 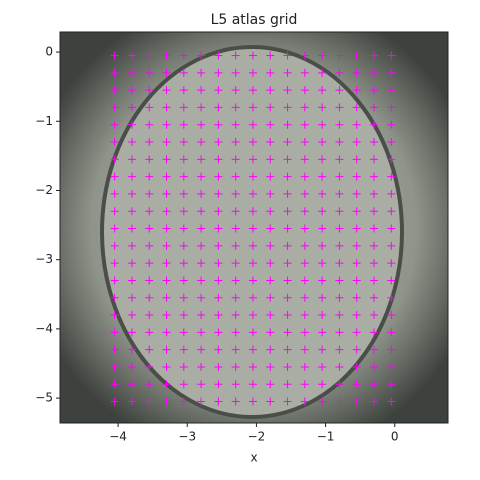 What do you see at coordinates (253, 458) in the screenshot?
I see `x-axis-label: x` at bounding box center [253, 458].